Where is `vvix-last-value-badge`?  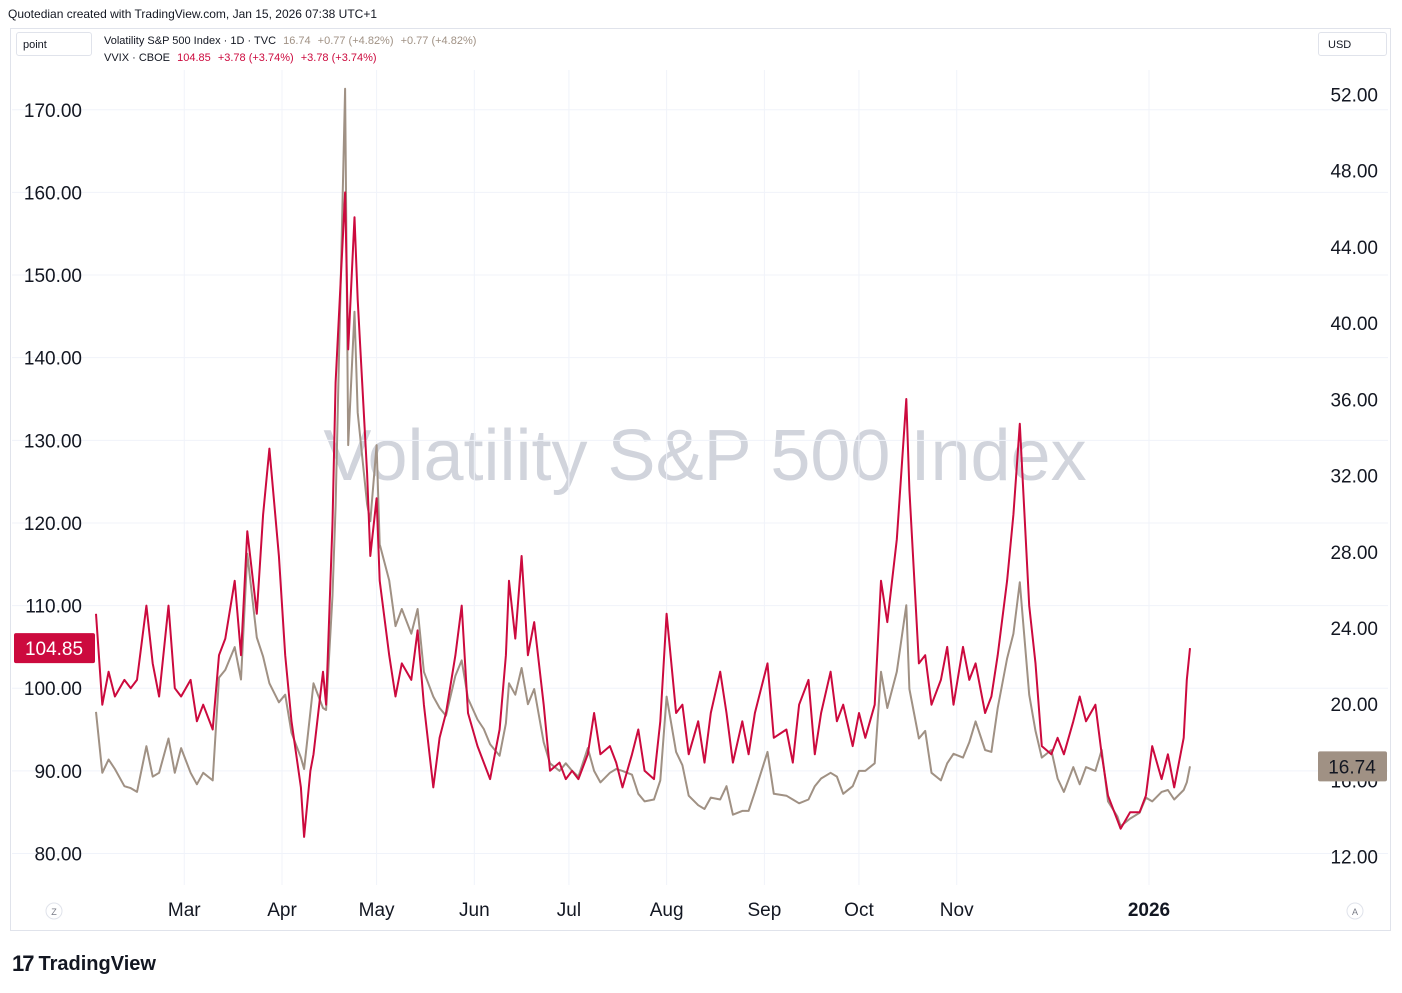
vvix-last-value-badge is located at coordinates (54, 648).